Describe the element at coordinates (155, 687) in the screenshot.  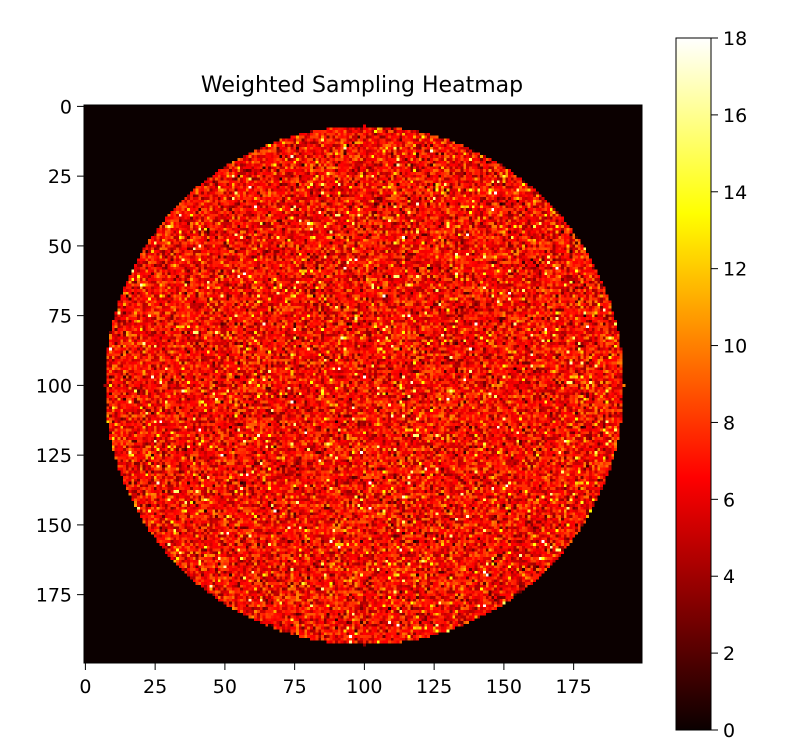
I see `x-tick-label: 25` at that location.